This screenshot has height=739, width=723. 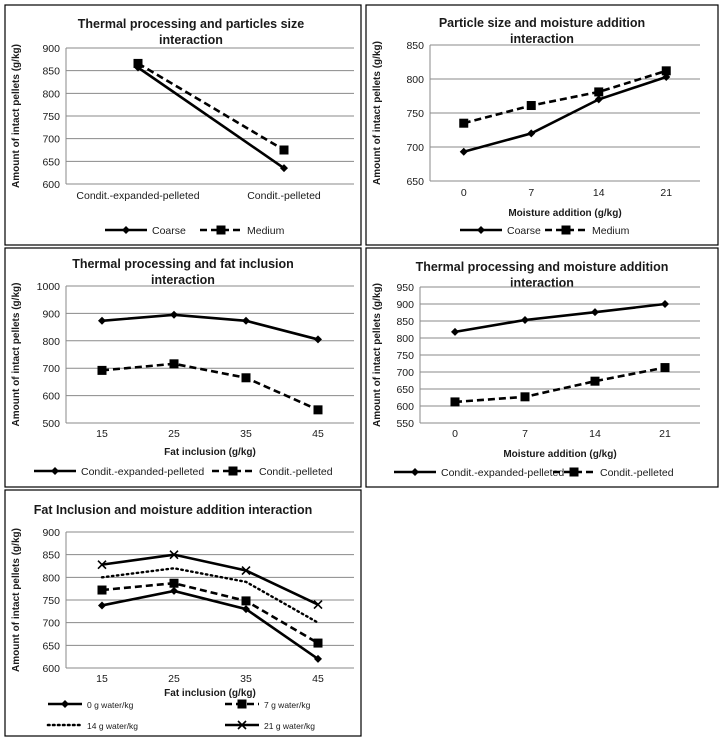 I want to click on legend-label: 14 g water/kg, so click(x=112, y=726).